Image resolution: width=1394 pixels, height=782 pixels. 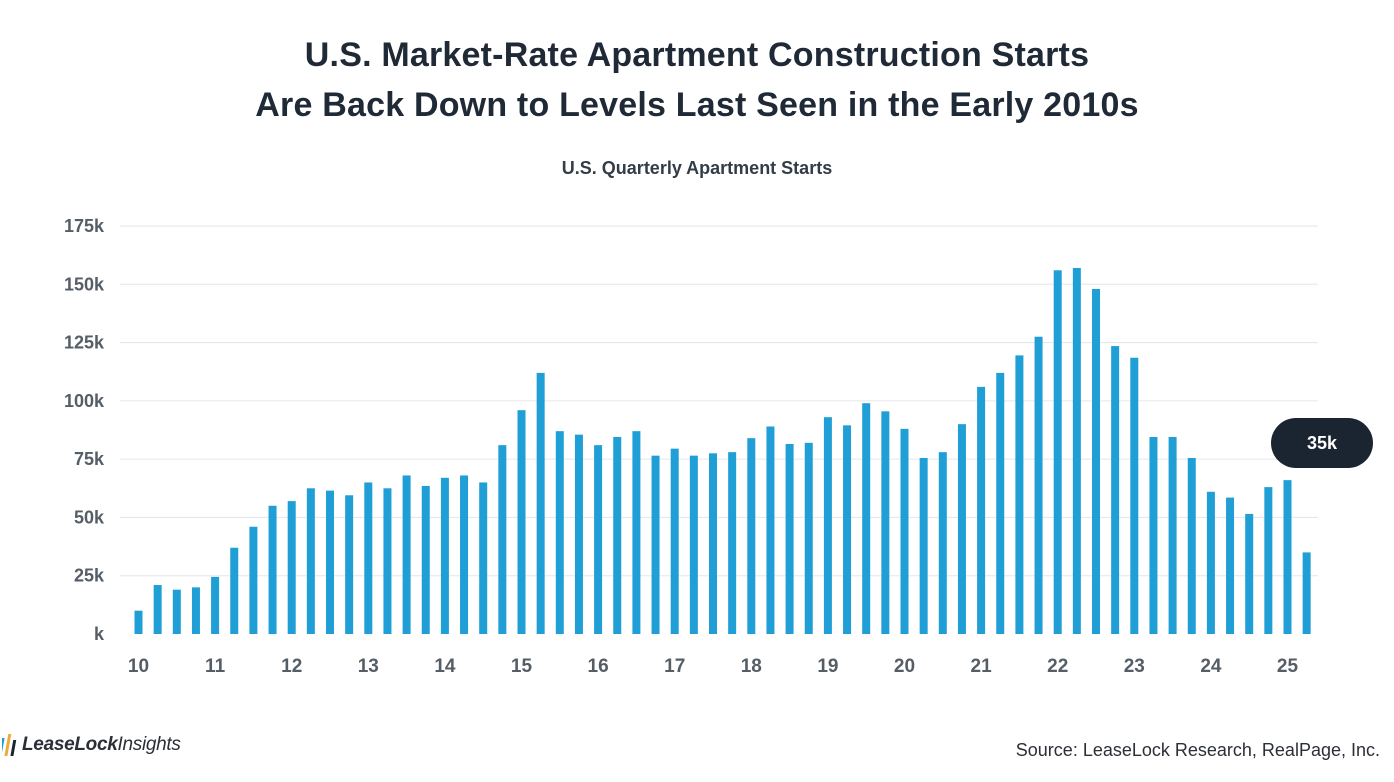 What do you see at coordinates (368, 666) in the screenshot?
I see `x-tick-label: 13` at bounding box center [368, 666].